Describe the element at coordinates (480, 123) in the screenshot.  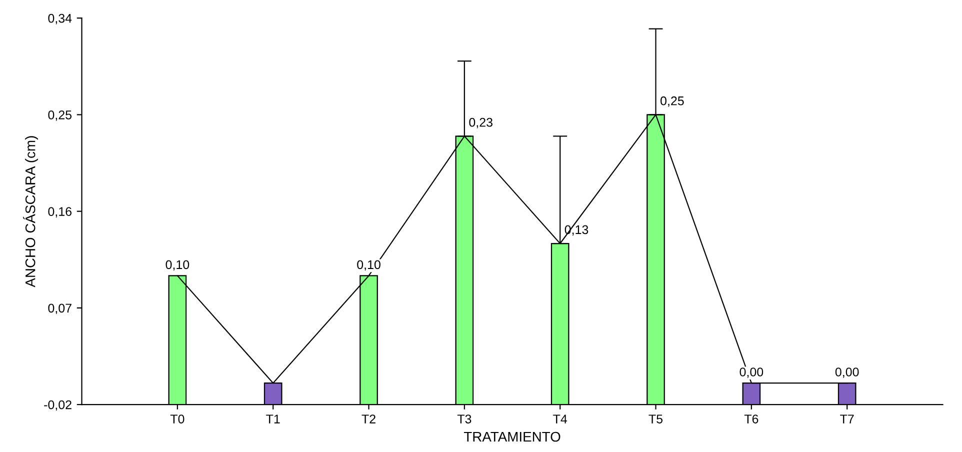
I see `data-label: 0,23` at that location.